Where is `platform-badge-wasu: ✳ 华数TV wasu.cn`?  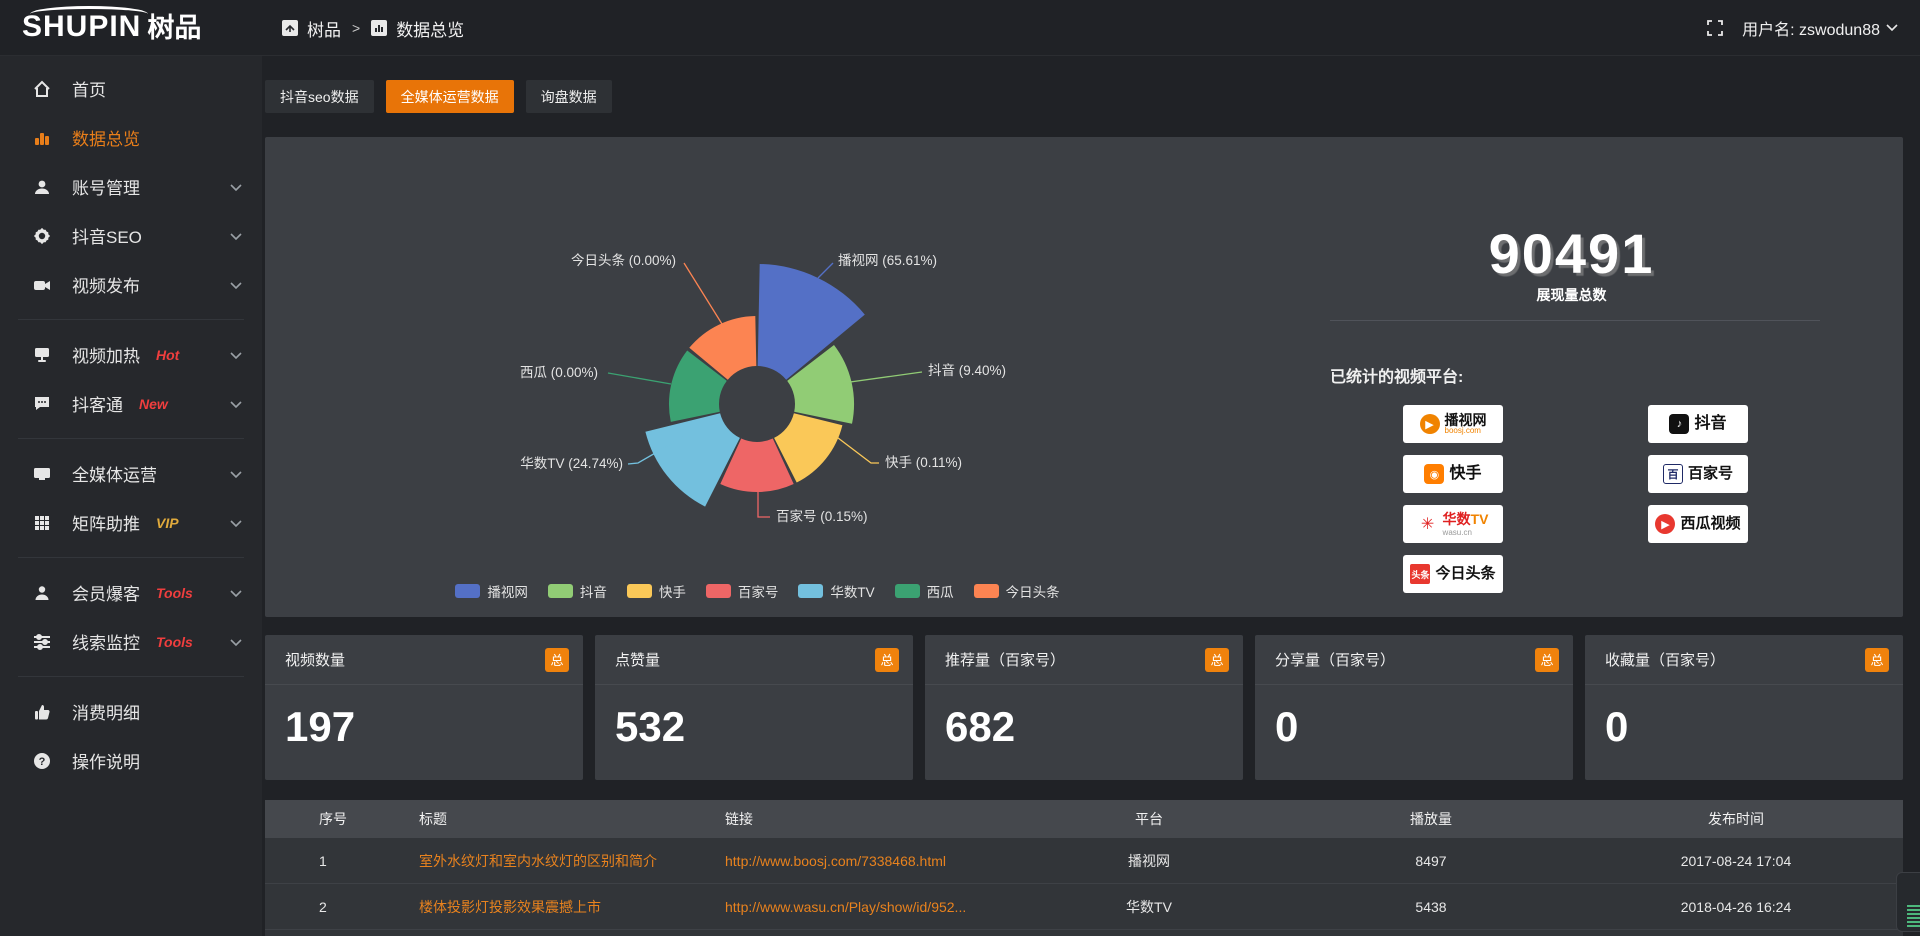
platform-badge-wasu: ✳ 华数TV wasu.cn is located at coordinates (1453, 524).